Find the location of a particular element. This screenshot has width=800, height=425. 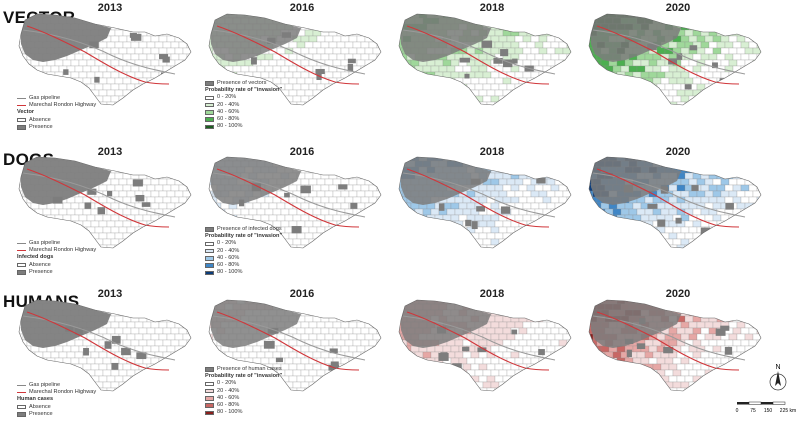

legend-label: Marechal Rondon Highway is located at coordinates (63, 250).